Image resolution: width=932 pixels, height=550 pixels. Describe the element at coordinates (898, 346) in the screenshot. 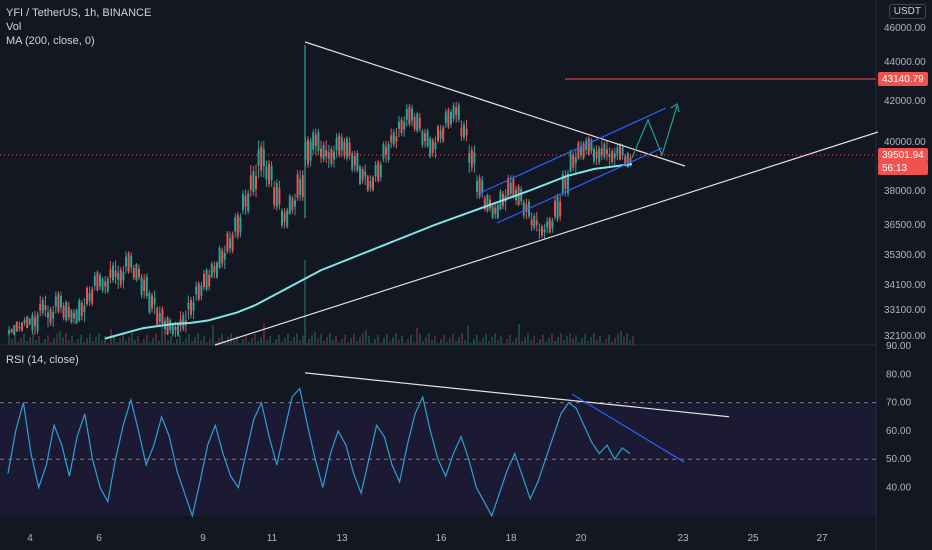

I see `rsi-tick: 90.00` at that location.